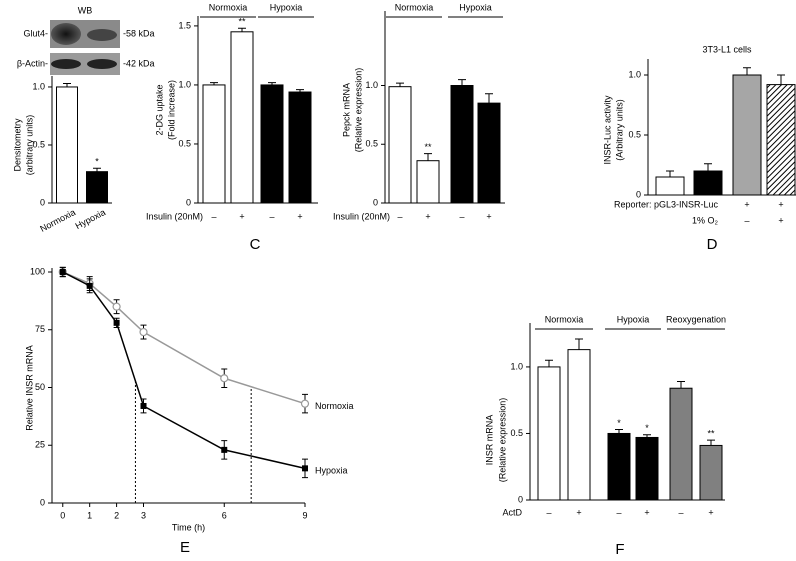  Describe the element at coordinates (224, 515) in the screenshot. I see `x-tick-label: 6` at that location.